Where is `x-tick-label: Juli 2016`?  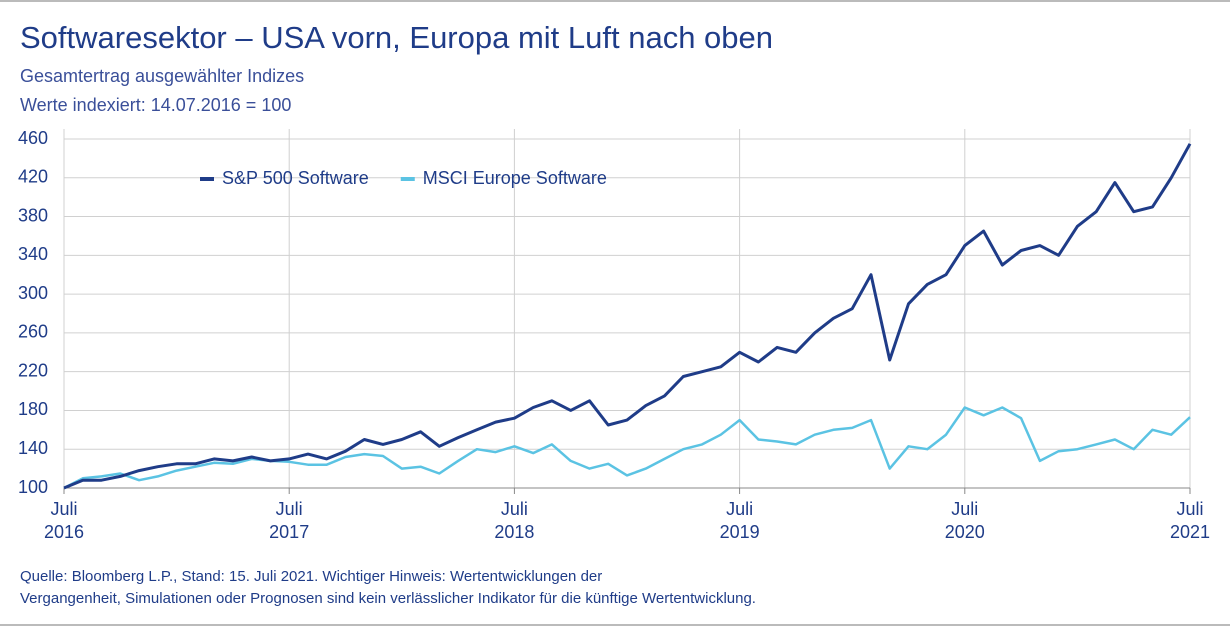
x-tick-label: Juli 2016 is located at coordinates (64, 520).